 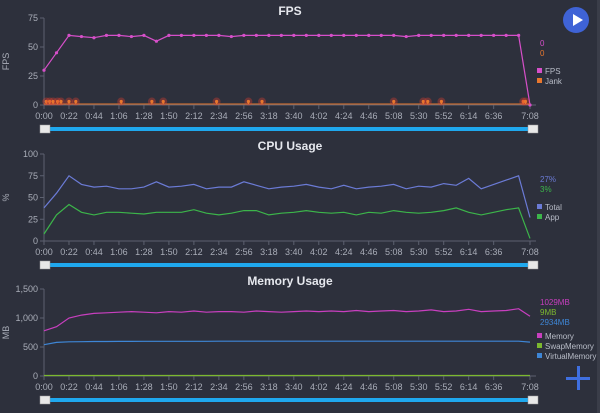 What do you see at coordinates (548, 312) in the screenshot?
I see `current-value: 9MB` at bounding box center [548, 312].